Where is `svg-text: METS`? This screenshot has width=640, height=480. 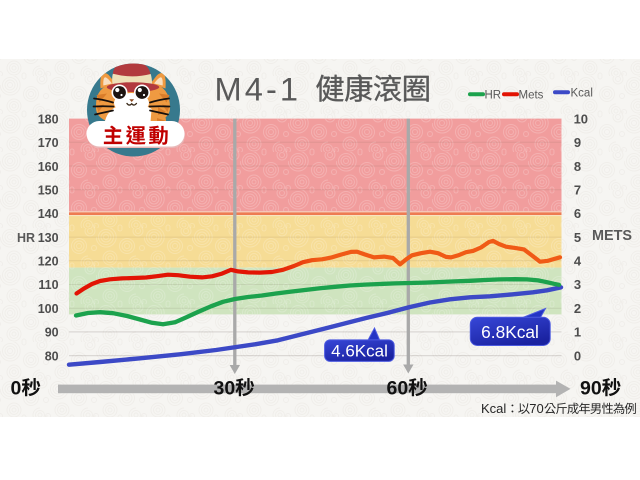 svg-text: METS is located at coordinates (612, 236).